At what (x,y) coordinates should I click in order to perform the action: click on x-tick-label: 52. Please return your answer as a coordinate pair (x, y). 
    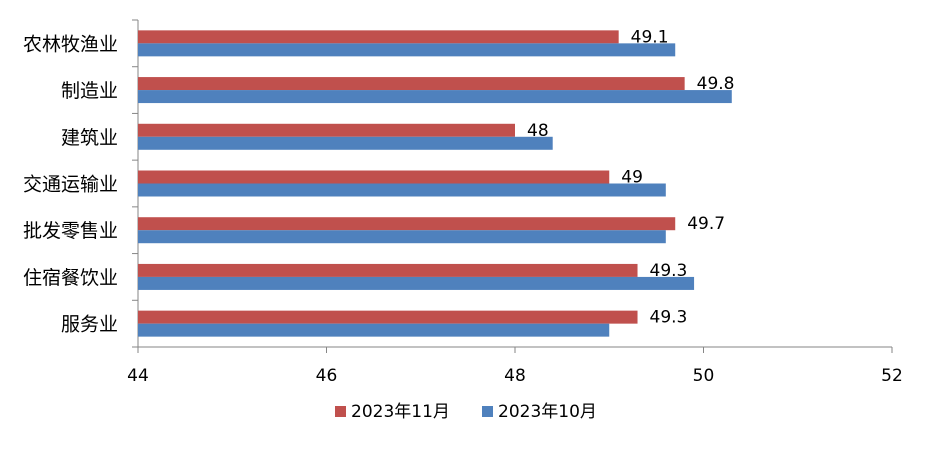
    Looking at the image, I should click on (892, 376).